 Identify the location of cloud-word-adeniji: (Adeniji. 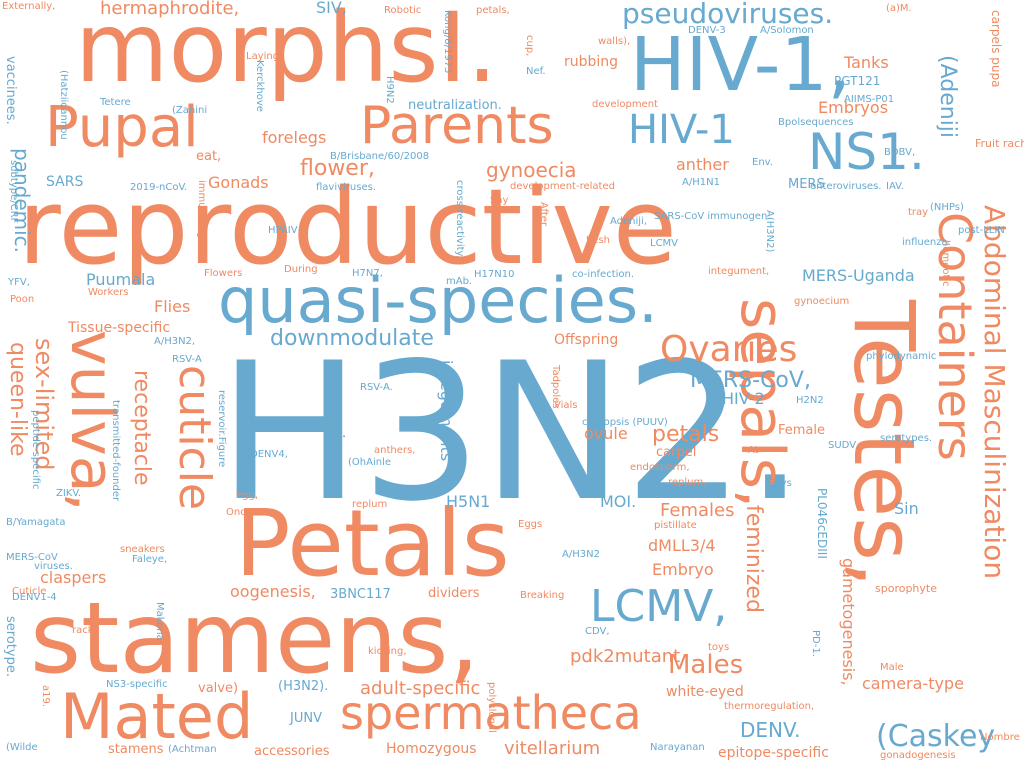
(947, 97).